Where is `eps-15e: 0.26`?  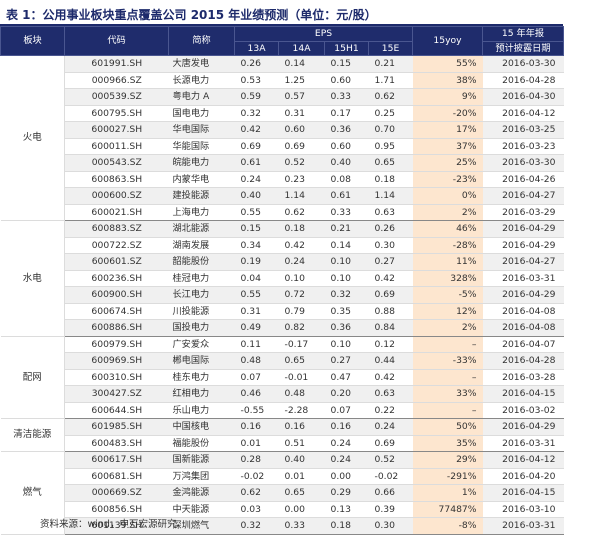 eps-15e: 0.26 is located at coordinates (390, 229).